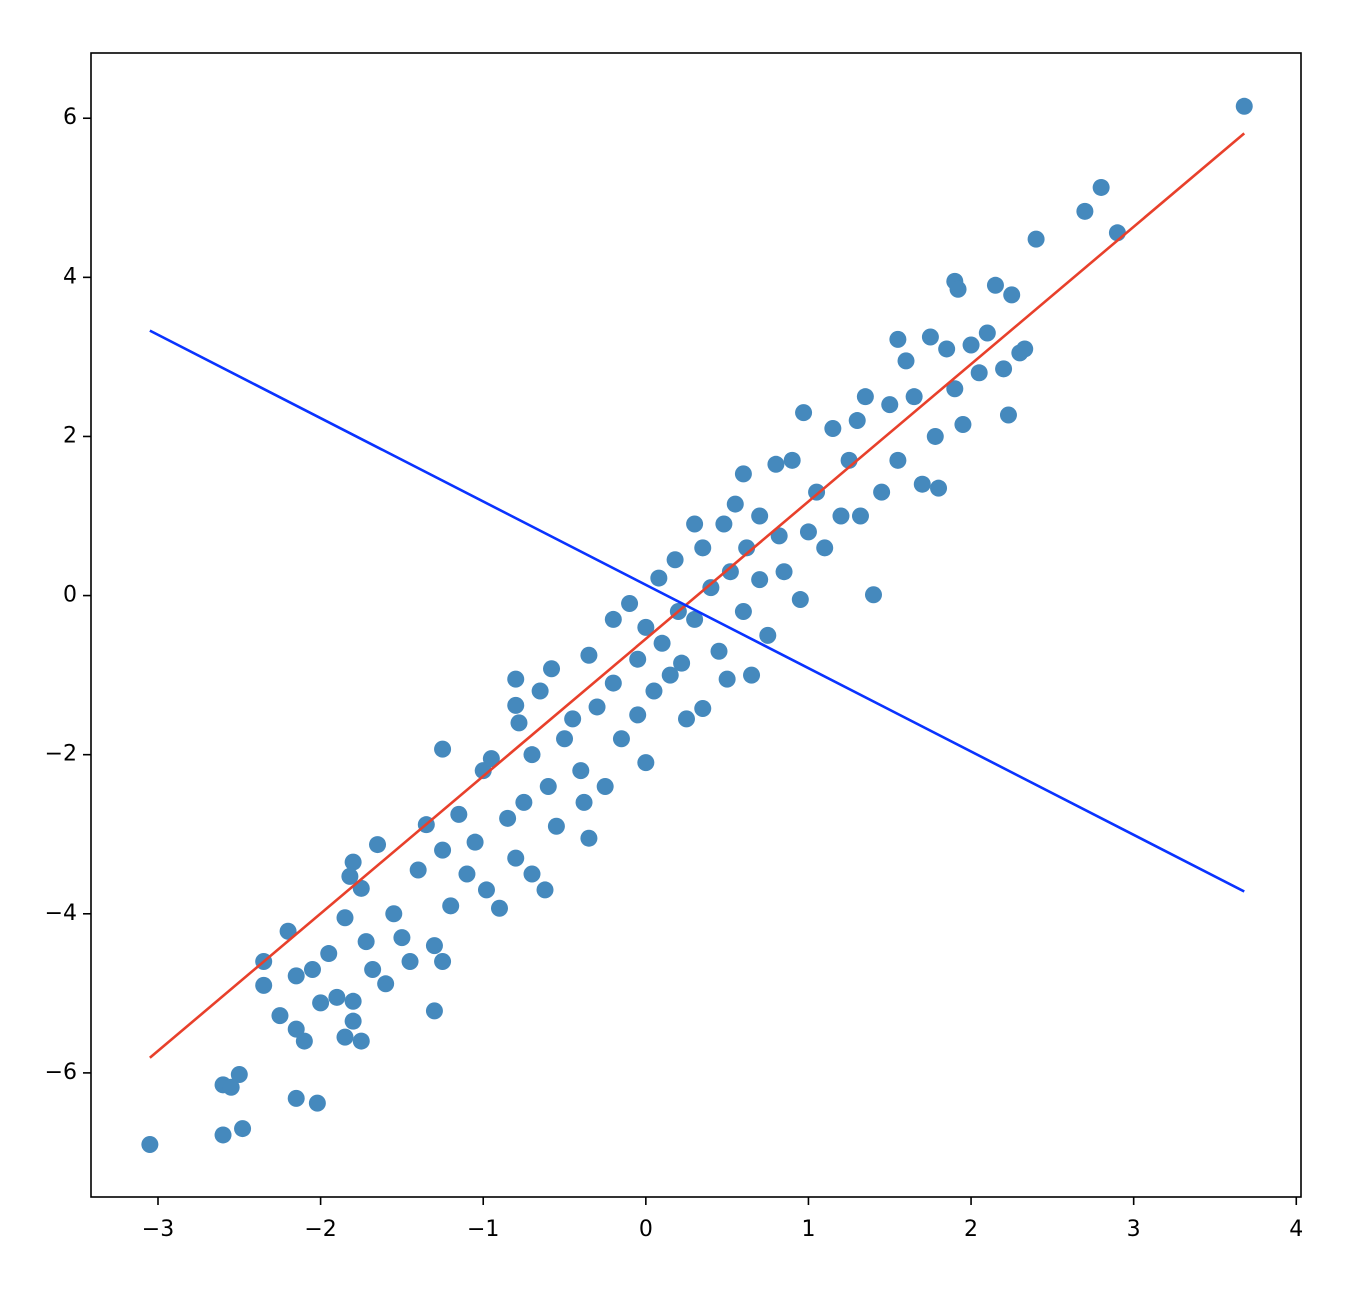  Describe the element at coordinates (808, 1229) in the screenshot. I see `x-tick-label: 1` at that location.